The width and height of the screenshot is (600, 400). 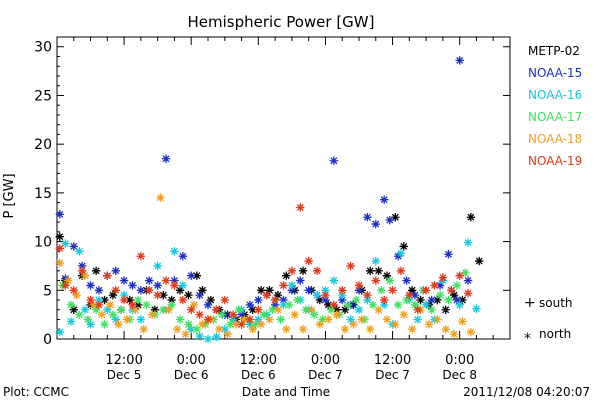 I want to click on legend-entry-noaa-18: NOAA-18, so click(x=555, y=139).